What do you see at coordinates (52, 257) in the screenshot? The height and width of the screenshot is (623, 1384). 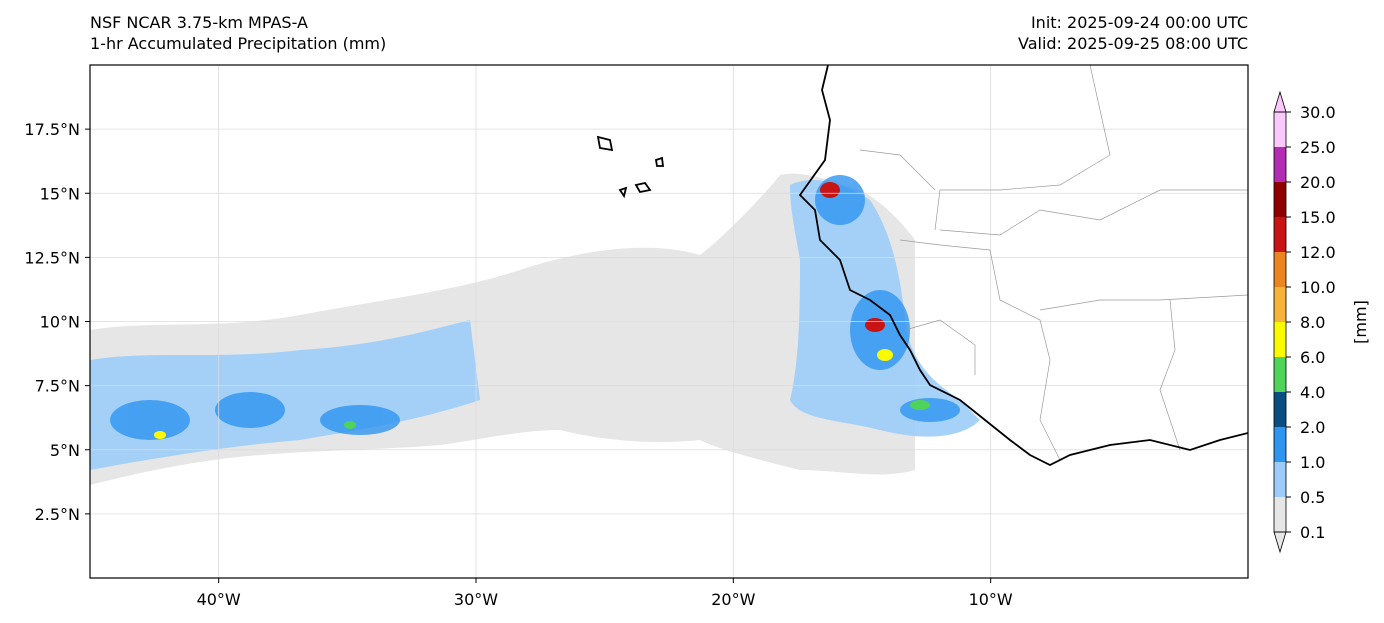 I see `lat-tick-label: 12.5°N` at bounding box center [52, 257].